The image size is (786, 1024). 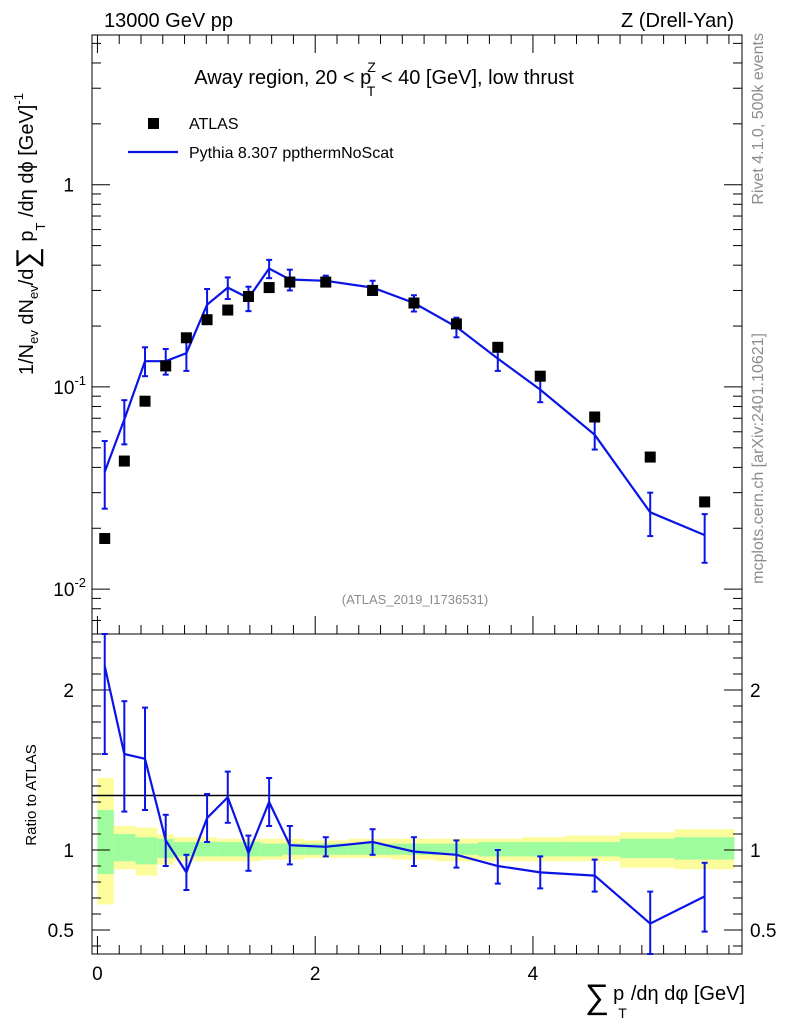 I want to click on y-tick-label-exp: -1, so click(x=80, y=380).